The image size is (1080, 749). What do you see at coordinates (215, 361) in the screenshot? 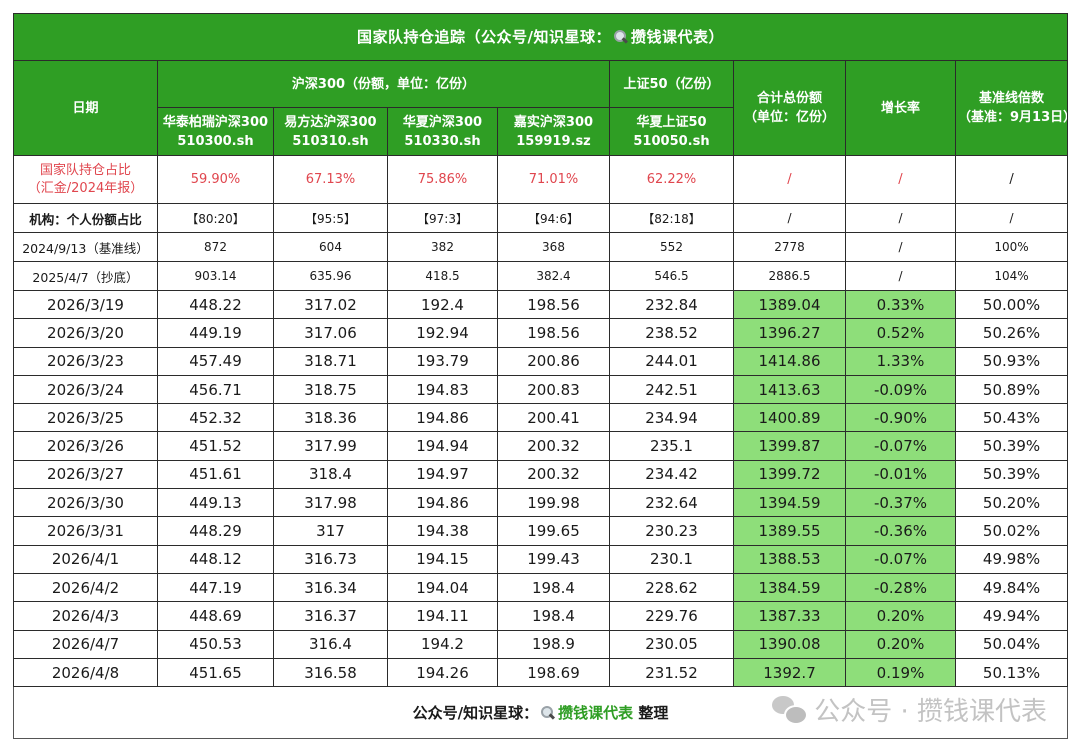
I see `cell: 457.49` at bounding box center [215, 361].